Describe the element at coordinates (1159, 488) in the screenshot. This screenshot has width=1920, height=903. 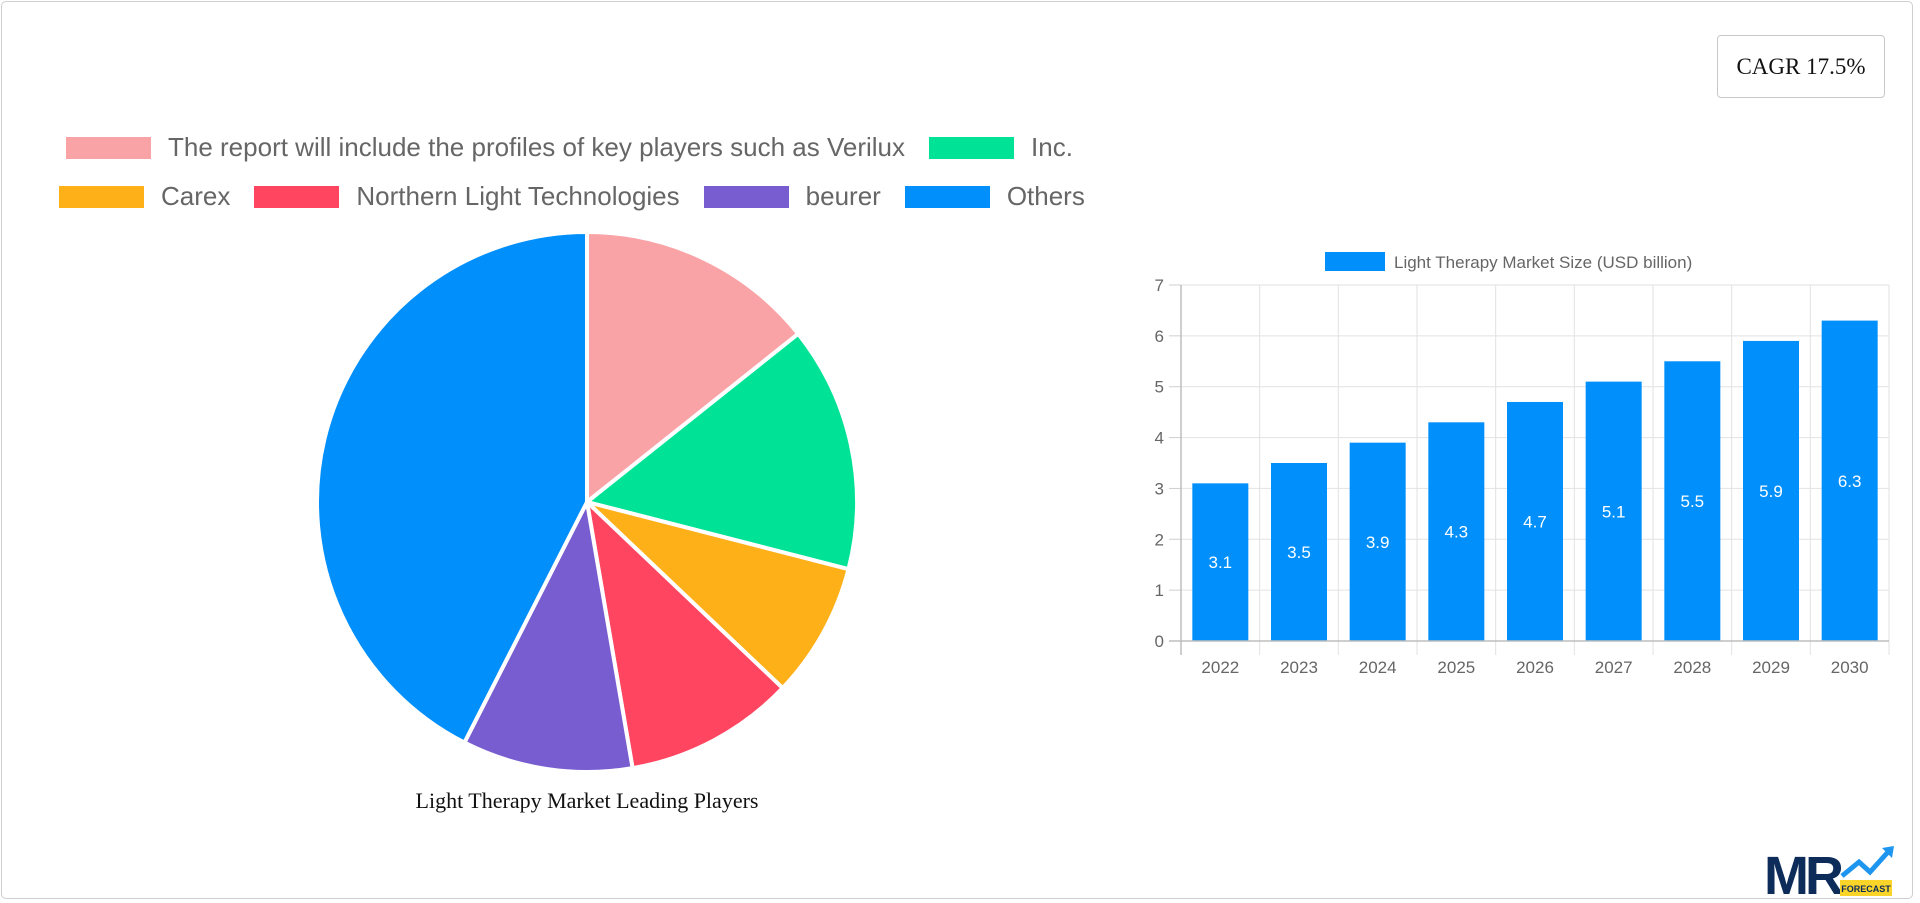
I see `y-tick-label: 3` at that location.